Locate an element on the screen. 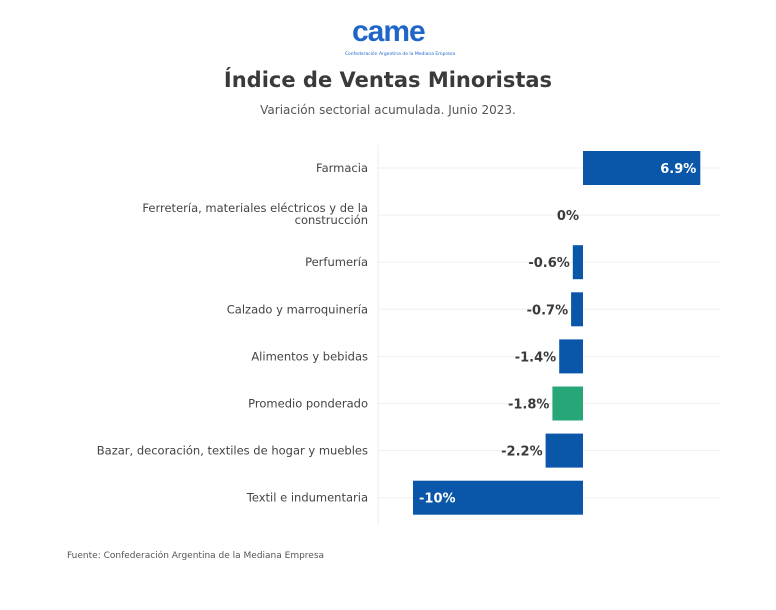  value-label: 6.9% is located at coordinates (678, 169).